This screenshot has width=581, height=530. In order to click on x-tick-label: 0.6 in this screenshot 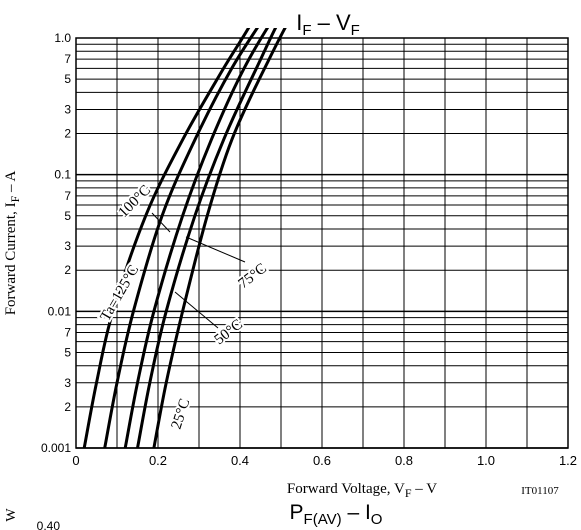, I will do `click(322, 460)`.